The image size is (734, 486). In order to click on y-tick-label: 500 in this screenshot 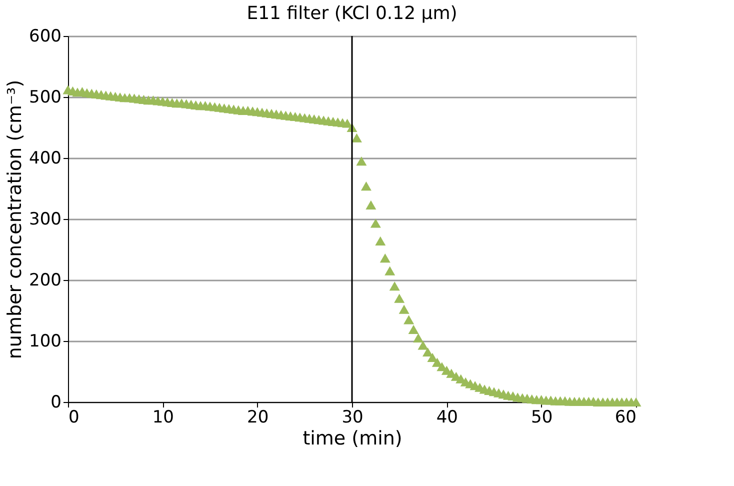, I will do `click(45, 98)`.